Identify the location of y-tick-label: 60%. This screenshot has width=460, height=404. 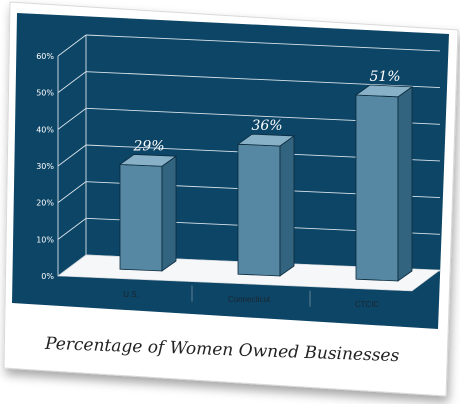
(45, 56).